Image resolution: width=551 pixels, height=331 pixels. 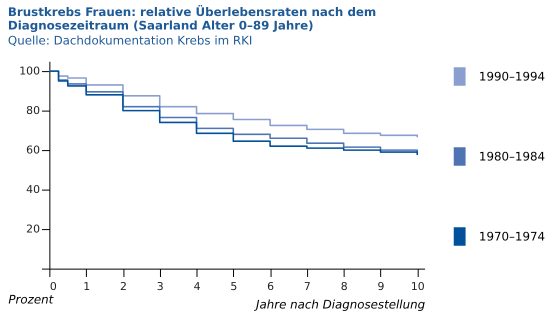 I want to click on text: Diagnosezeitraum (Saarland Alter 0–89 Jahre), so click(x=161, y=25).